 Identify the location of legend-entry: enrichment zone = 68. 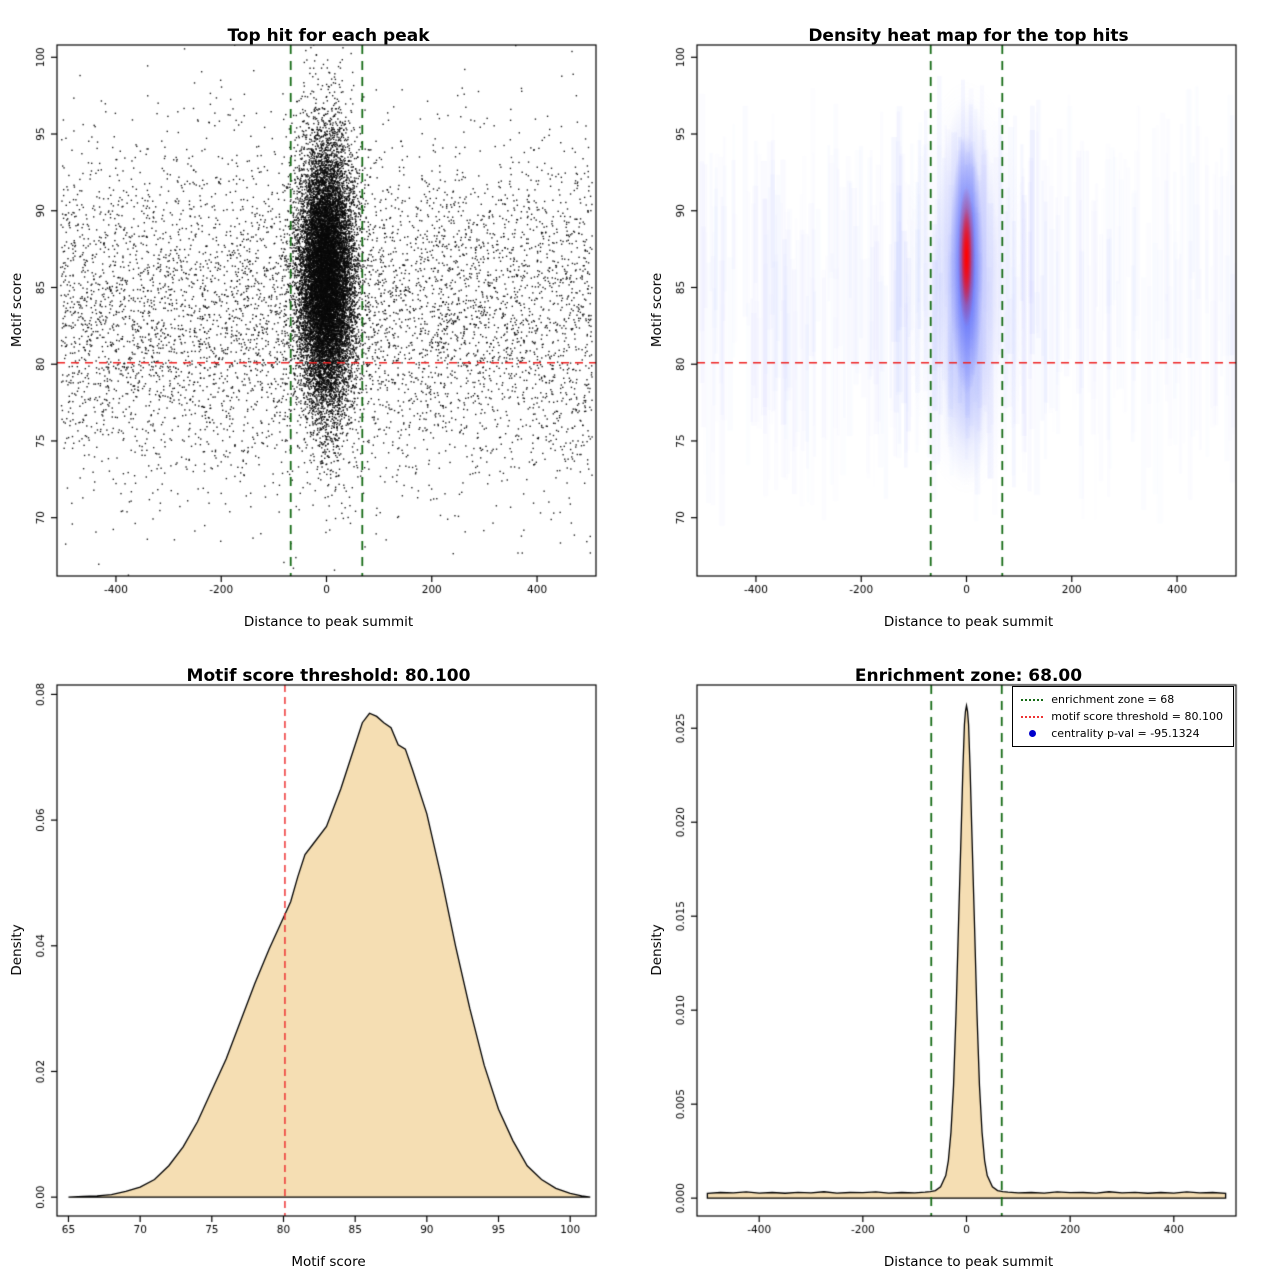
(1121, 699).